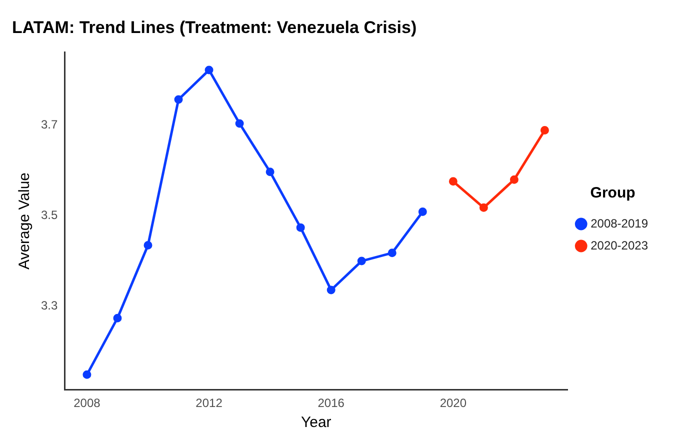  Describe the element at coordinates (453, 403) in the screenshot. I see `x-tick-label: 2020` at that location.